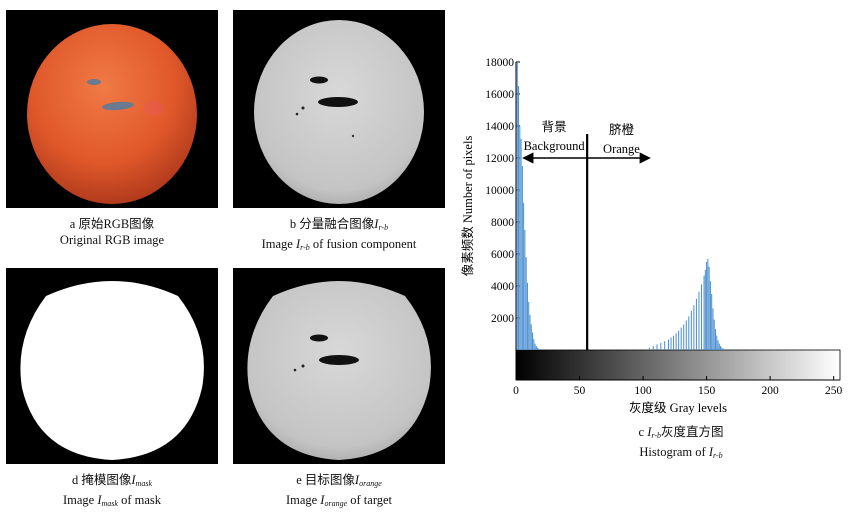 This screenshot has width=856, height=512. I want to click on caption-e-en-suffix: of target, so click(370, 500).